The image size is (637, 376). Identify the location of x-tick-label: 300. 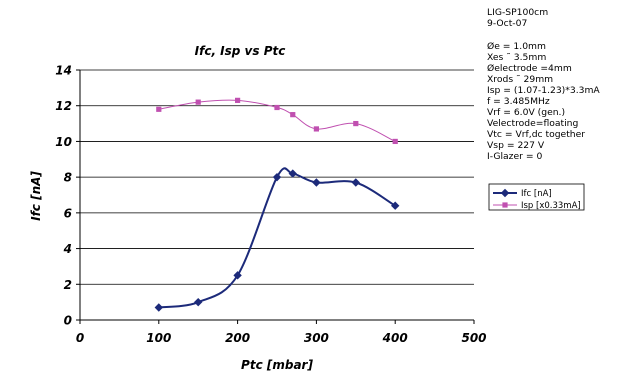
(316, 338).